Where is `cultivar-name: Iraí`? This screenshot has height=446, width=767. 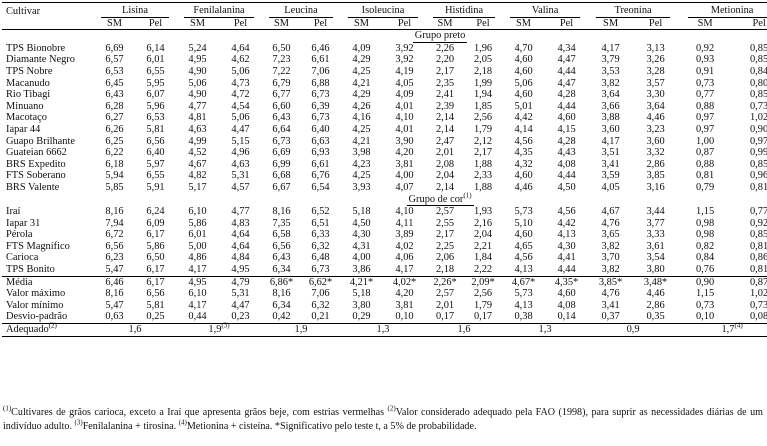 cultivar-name: Iraí is located at coordinates (13, 212).